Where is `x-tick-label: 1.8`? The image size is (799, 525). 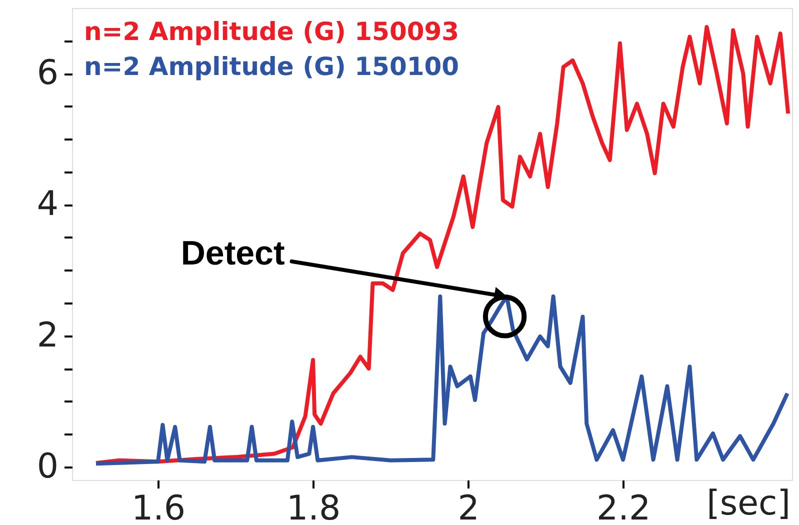
x-tick-label: 1.8 is located at coordinates (313, 506).